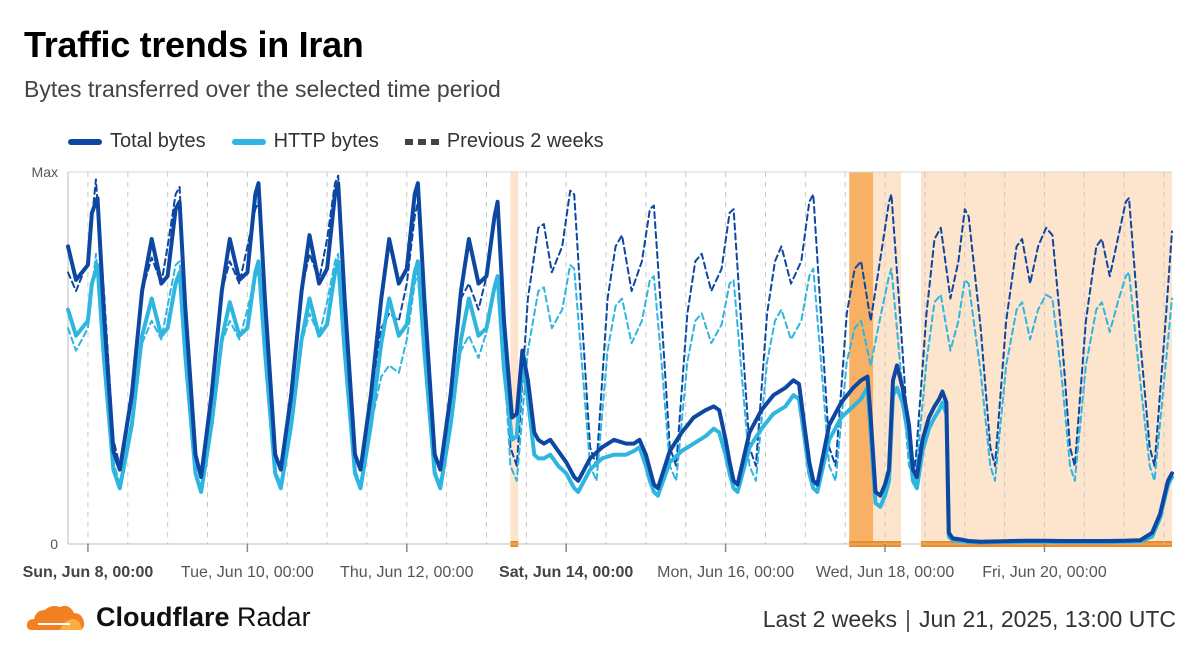  I want to click on x-tick-label: Mon, Jun 16, 00:00, so click(725, 572).